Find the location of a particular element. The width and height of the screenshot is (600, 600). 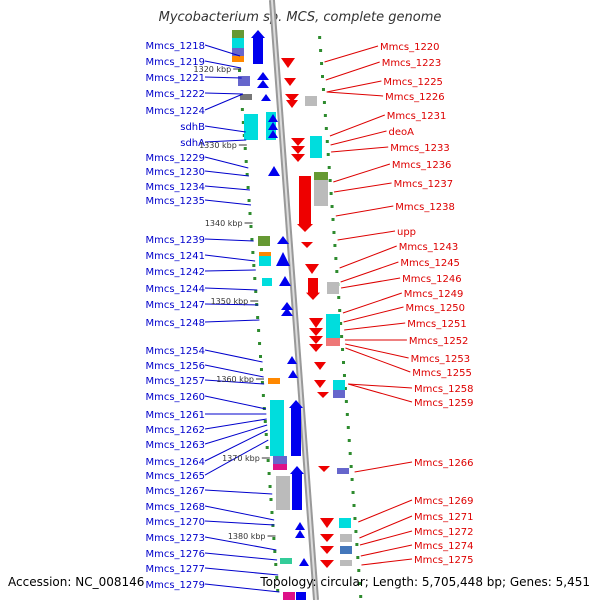

genome-backbone is located at coordinates (293, 300).